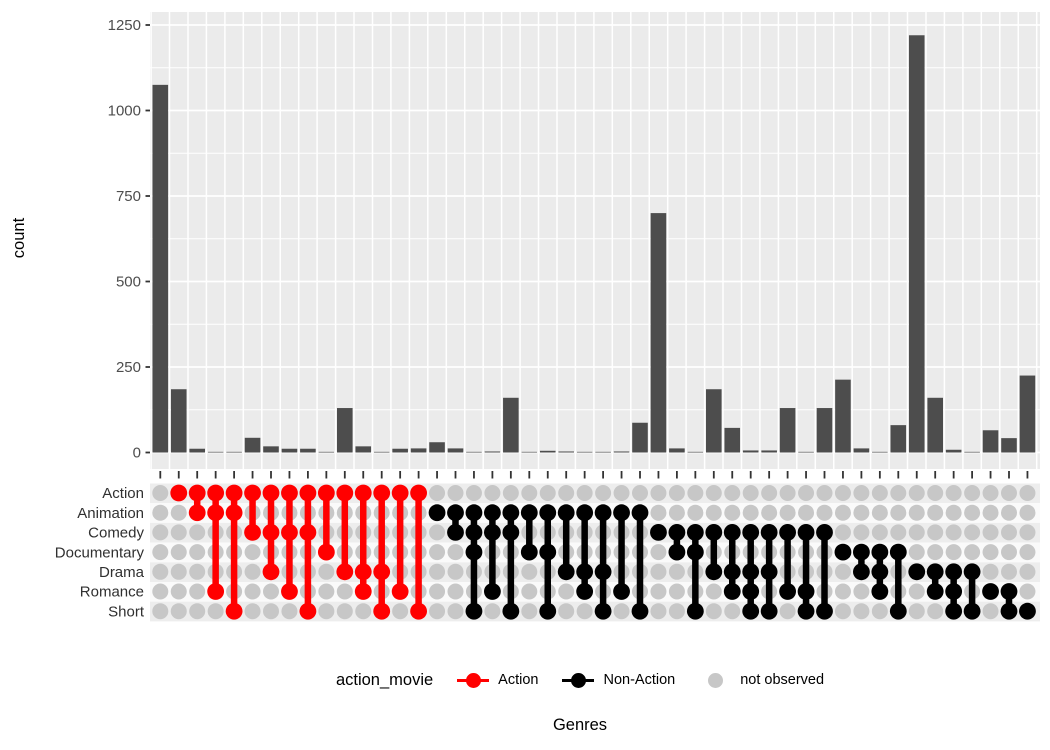  What do you see at coordinates (618, 680) in the screenshot?
I see `legend-item-non-action: Non-Action` at bounding box center [618, 680].